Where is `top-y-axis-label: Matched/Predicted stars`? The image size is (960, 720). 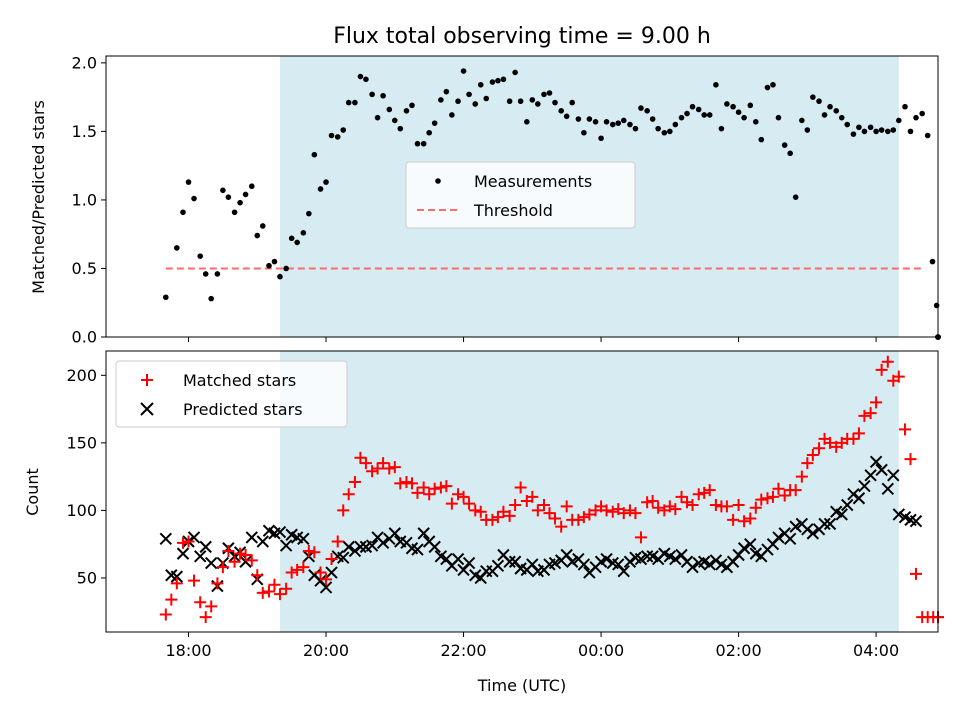
top-y-axis-label: Matched/Predicted stars is located at coordinates (38, 197).